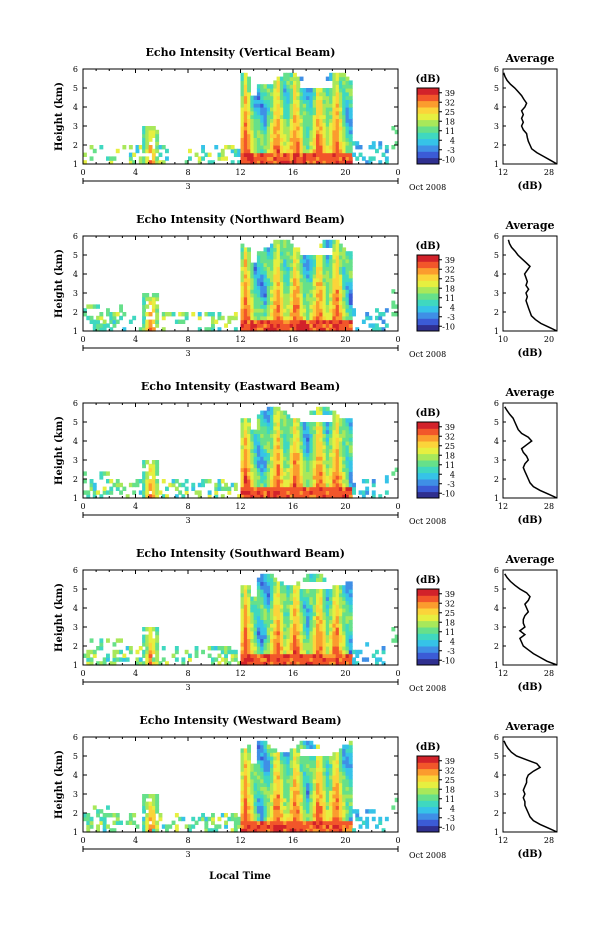 The width and height of the screenshot is (615, 929). I want to click on x-tick-label: 0, so click(397, 673).